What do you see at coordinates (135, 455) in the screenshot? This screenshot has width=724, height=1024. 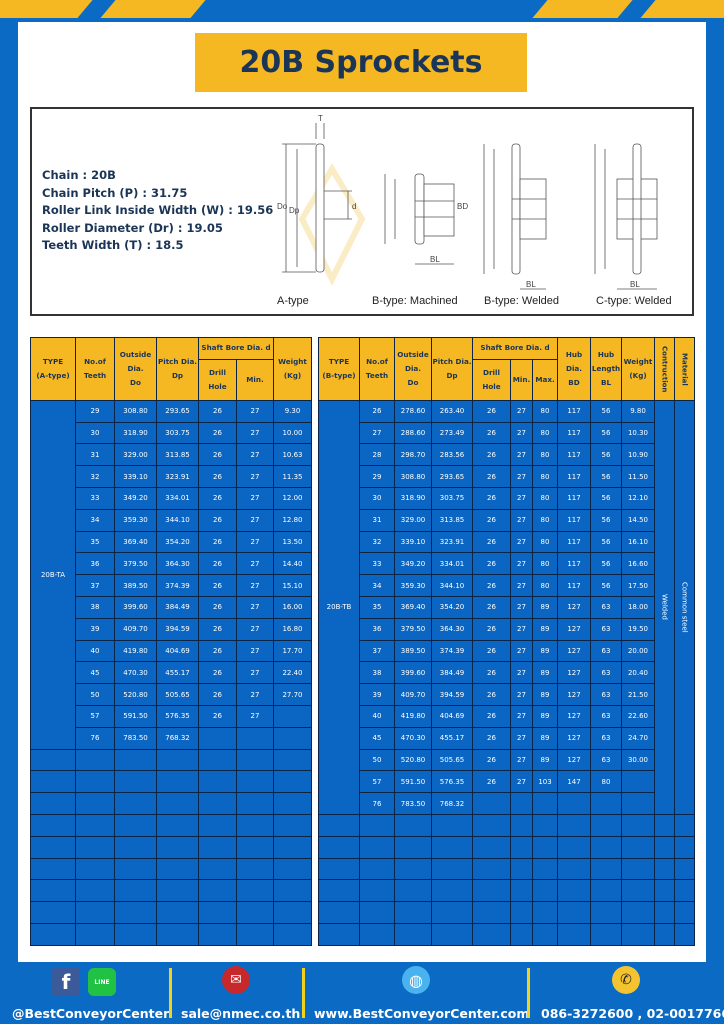 I see `table-cell: 329.00` at bounding box center [135, 455].